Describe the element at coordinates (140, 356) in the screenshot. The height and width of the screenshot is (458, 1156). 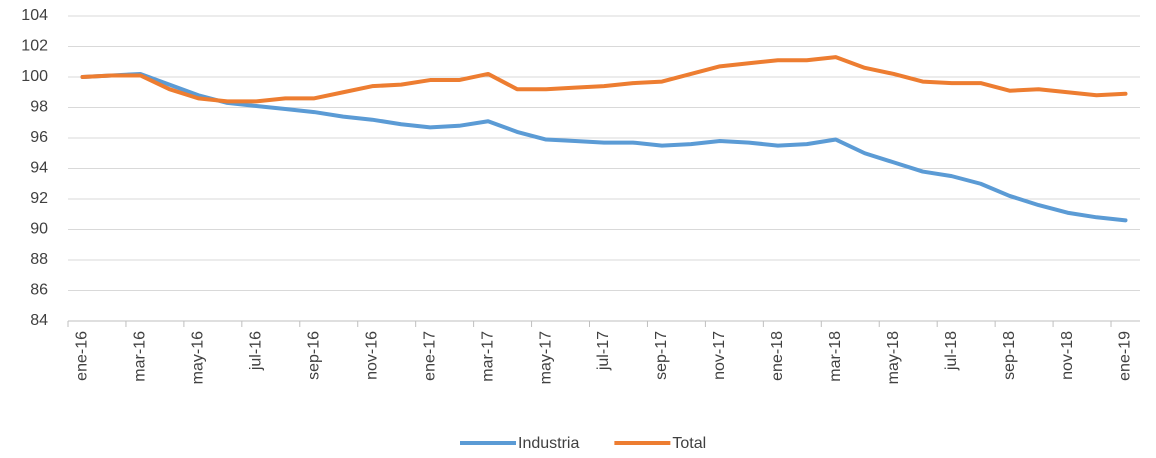
I see `x-tick-label: mar-16` at that location.